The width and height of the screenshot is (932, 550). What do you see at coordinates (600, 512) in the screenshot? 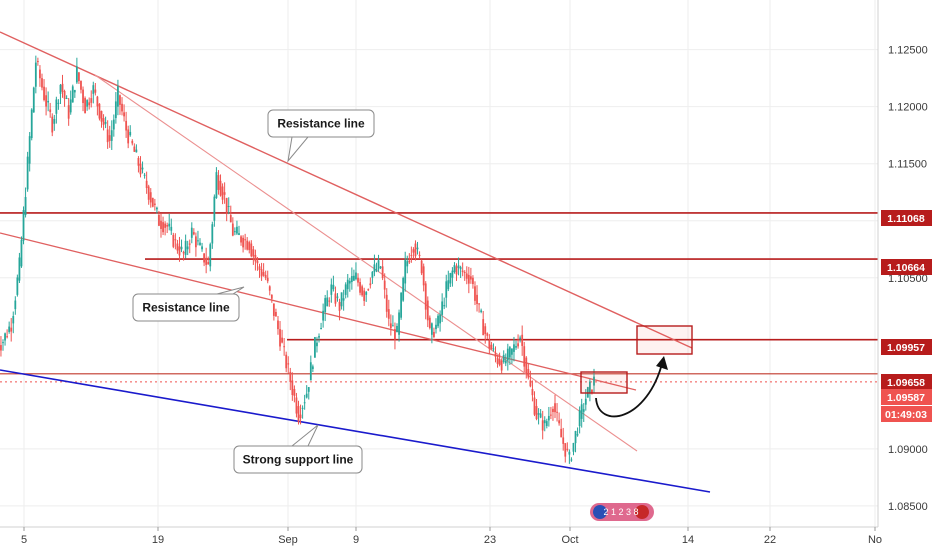
I see `flag-icon` at bounding box center [600, 512].